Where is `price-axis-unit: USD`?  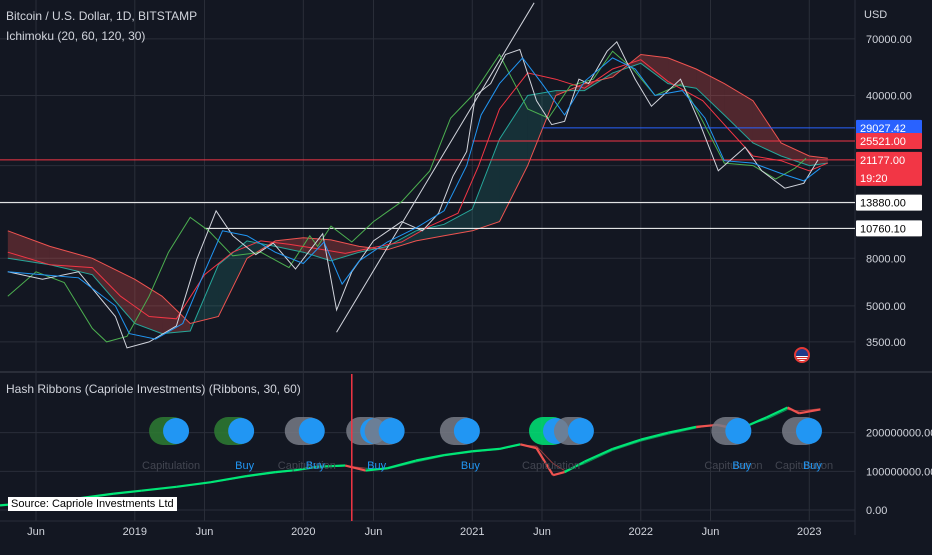
price-axis-unit: USD is located at coordinates (875, 15).